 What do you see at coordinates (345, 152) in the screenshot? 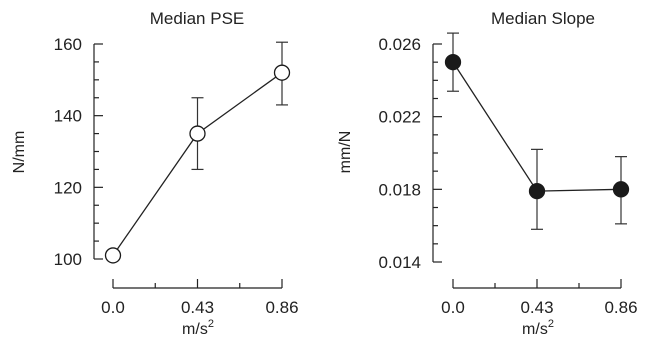
I see `y-axis-label: mm/N` at bounding box center [345, 152].